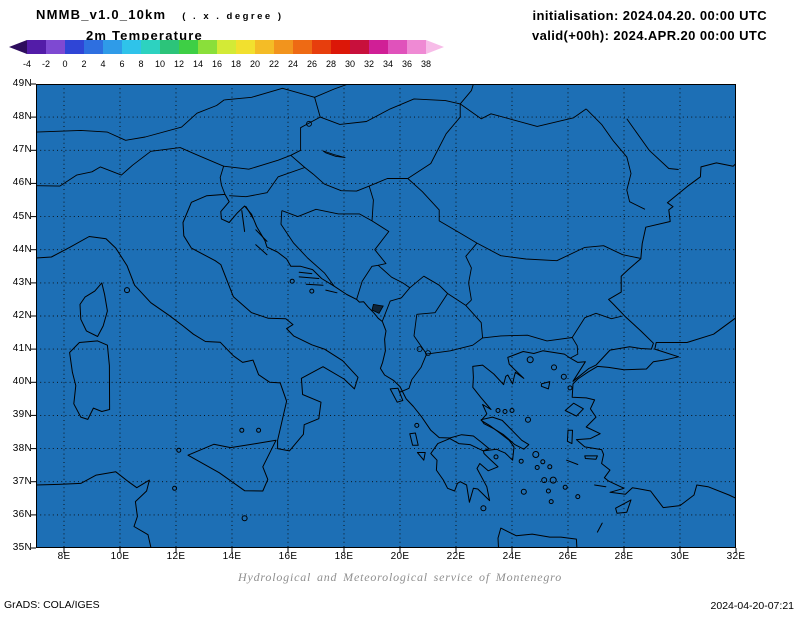 Image resolution: width=800 pixels, height=618 pixels. I want to click on y-axis-label: 37N, so click(22, 481).